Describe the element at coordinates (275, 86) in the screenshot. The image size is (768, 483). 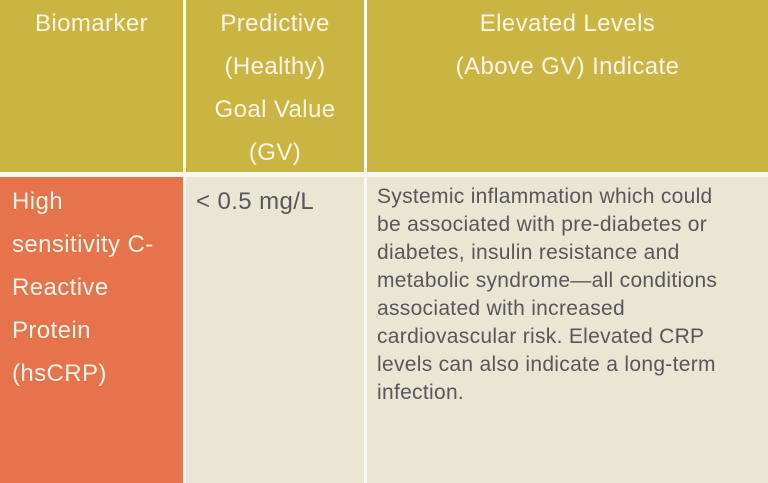
I see `header-cell-goal-value: Predictive (Healthy) Goal Value (GV)` at that location.